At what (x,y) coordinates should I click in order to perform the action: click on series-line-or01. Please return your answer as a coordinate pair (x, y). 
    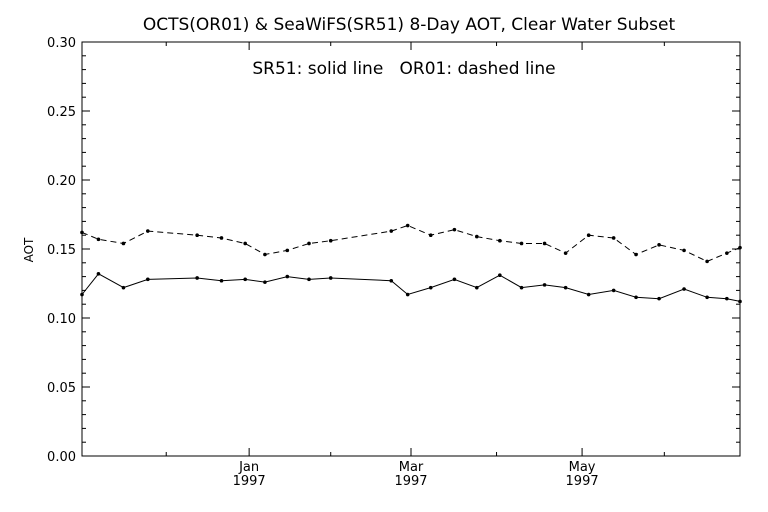
    Looking at the image, I should click on (411, 243).